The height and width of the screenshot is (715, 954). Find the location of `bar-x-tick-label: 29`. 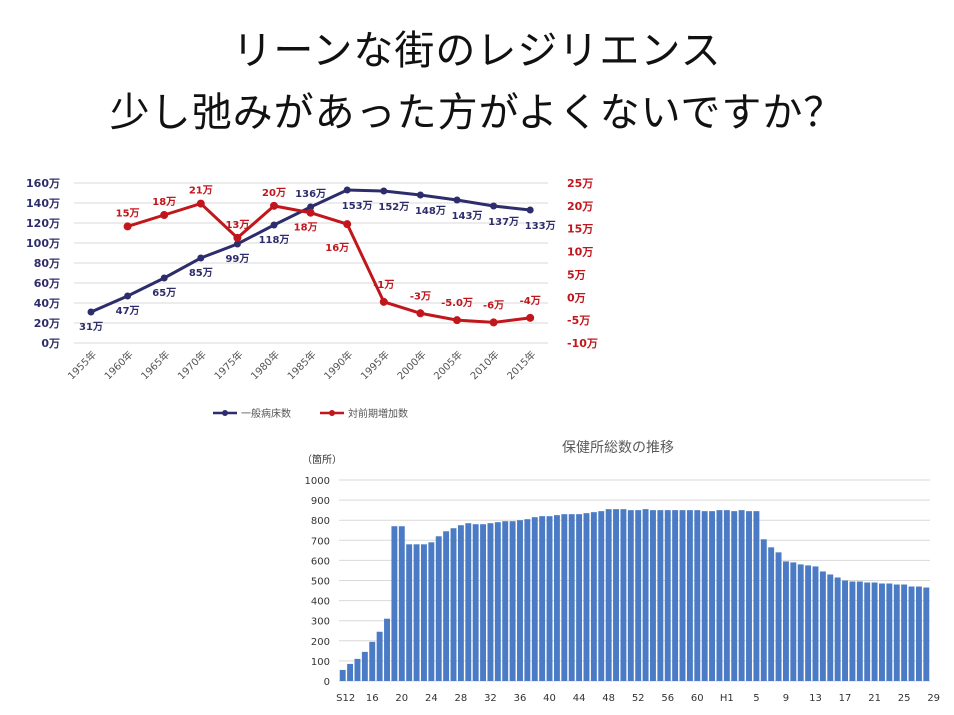

bar-x-tick-label: 29 is located at coordinates (933, 698).